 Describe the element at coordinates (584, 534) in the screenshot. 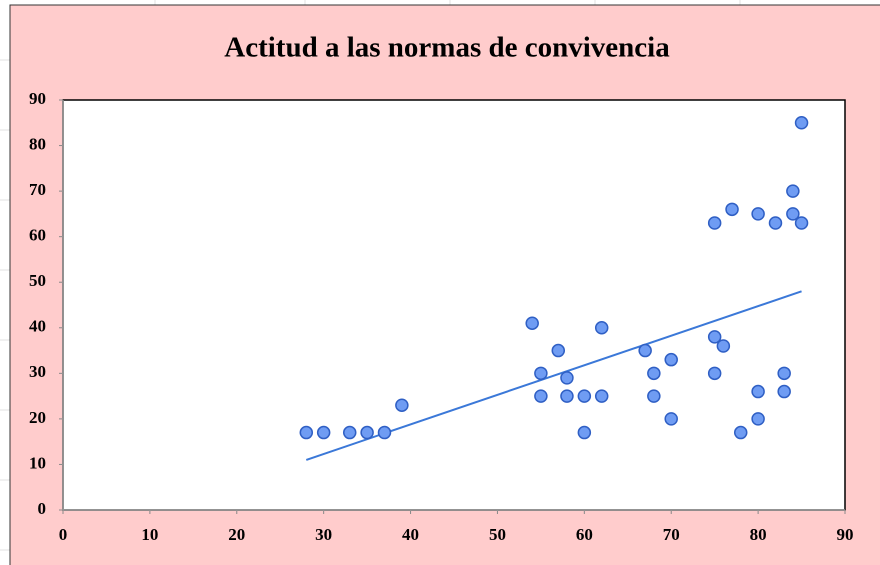

I see `x-tick-label: 60` at that location.